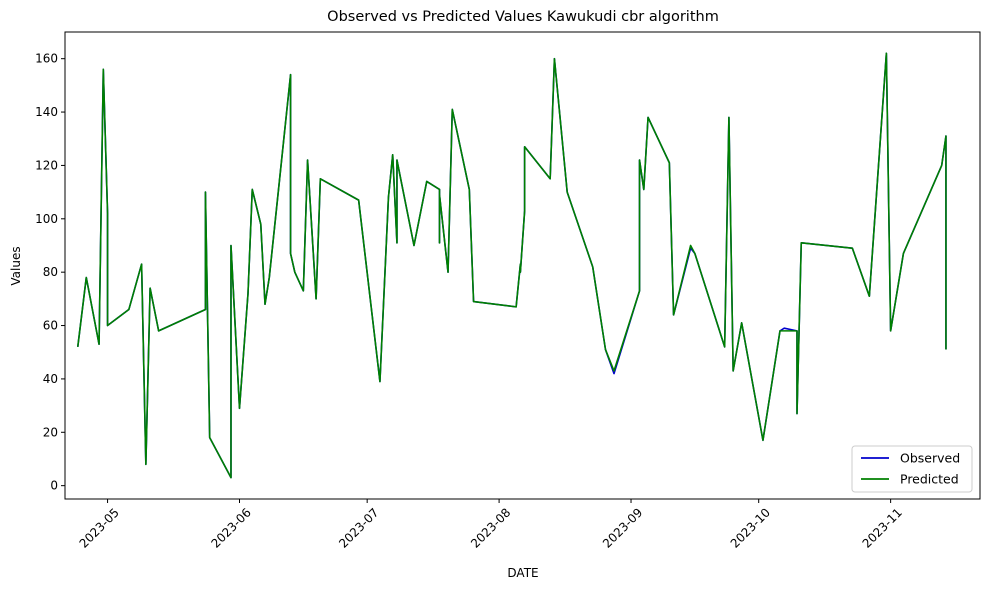 This screenshot has width=989, height=590. What do you see at coordinates (622, 527) in the screenshot?
I see `x-tick-label: 2023-09` at bounding box center [622, 527].